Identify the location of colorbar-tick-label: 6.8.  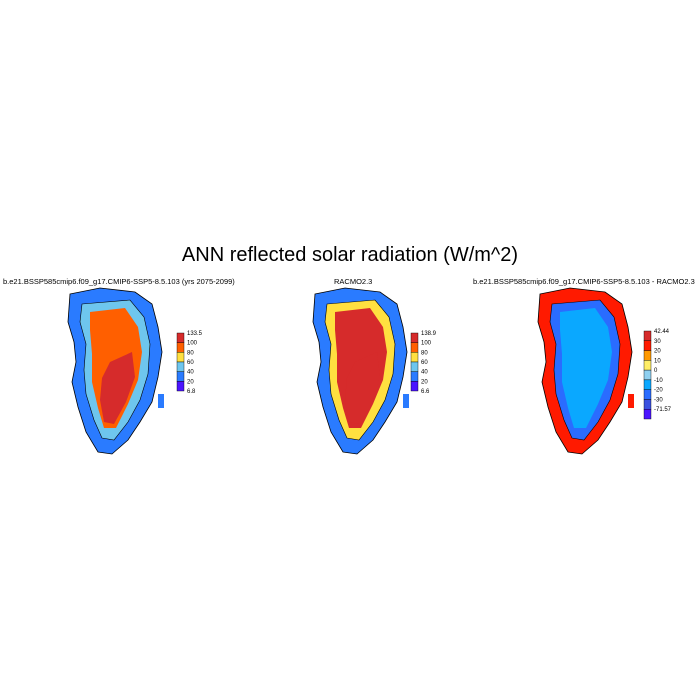
(191, 391).